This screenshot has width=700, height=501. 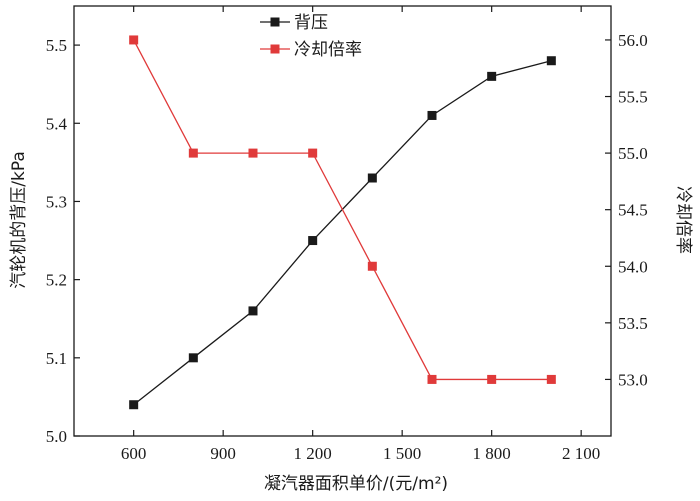 What do you see at coordinates (633, 379) in the screenshot?
I see `right-y-tick-label: 53.0` at bounding box center [633, 379].